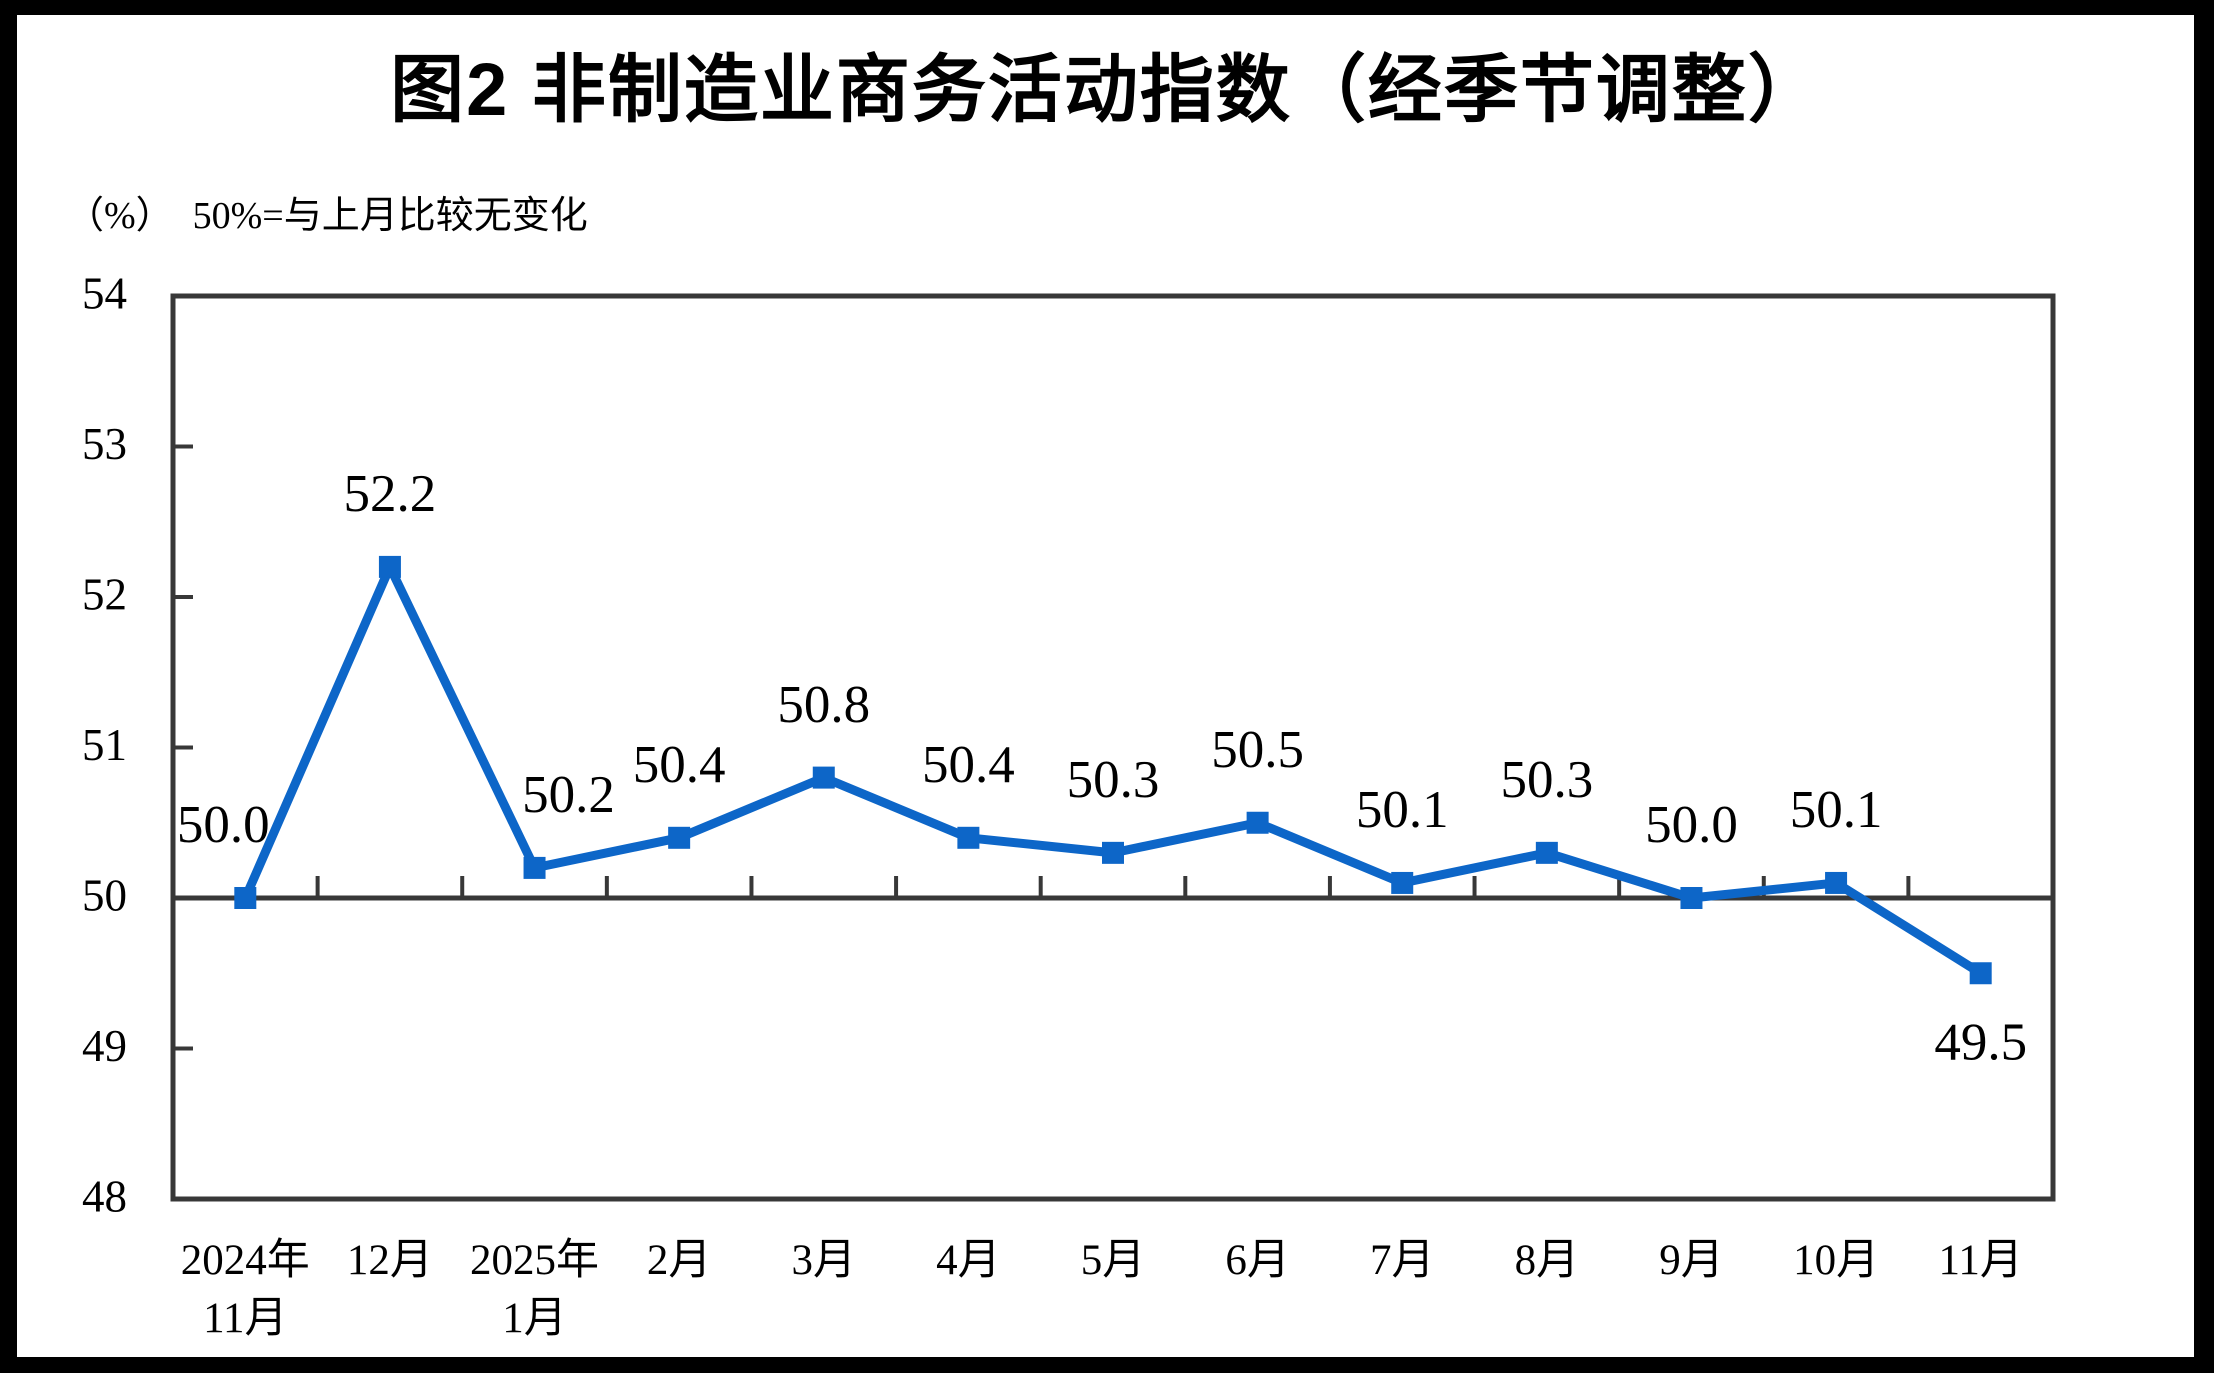 This screenshot has width=2214, height=1373. I want to click on x-axis-label: 10月, so click(1836, 1260).